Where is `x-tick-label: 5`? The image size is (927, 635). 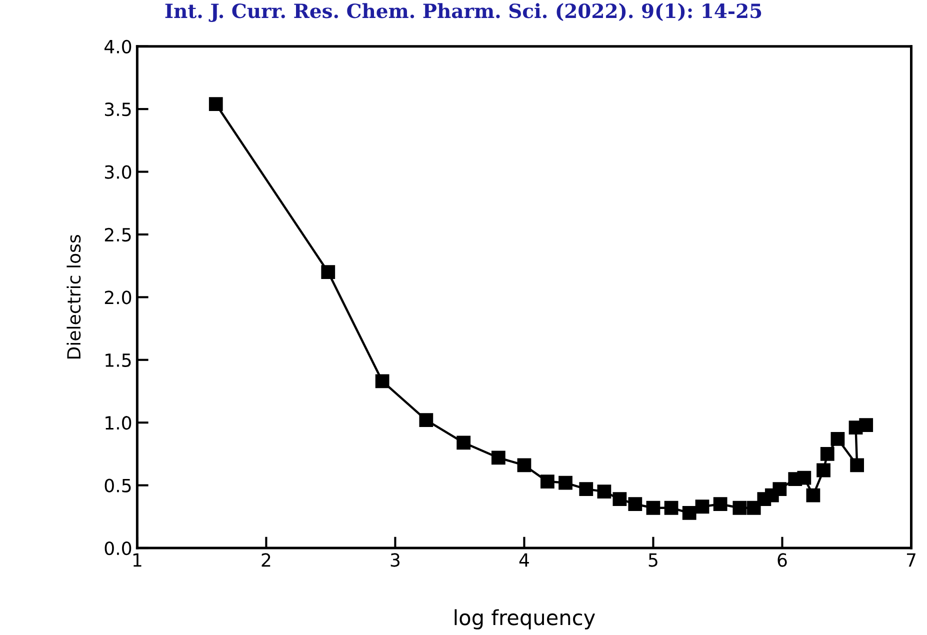
x-tick-label: 5 is located at coordinates (653, 560).